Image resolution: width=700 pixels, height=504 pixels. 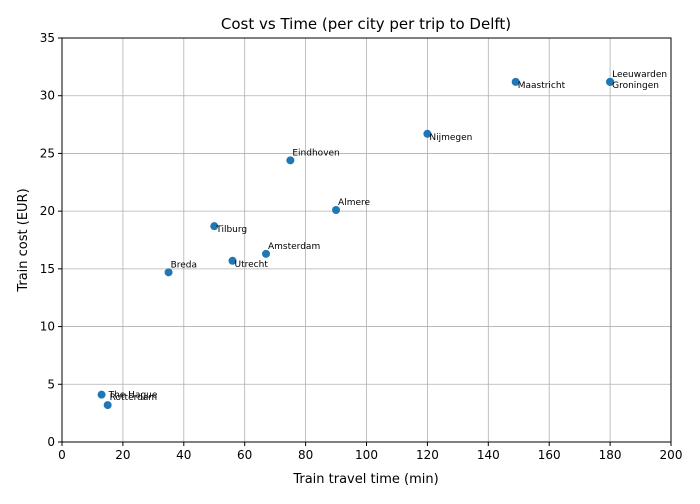 What do you see at coordinates (294, 247) in the screenshot?
I see `point-label: Amsterdam` at bounding box center [294, 247].